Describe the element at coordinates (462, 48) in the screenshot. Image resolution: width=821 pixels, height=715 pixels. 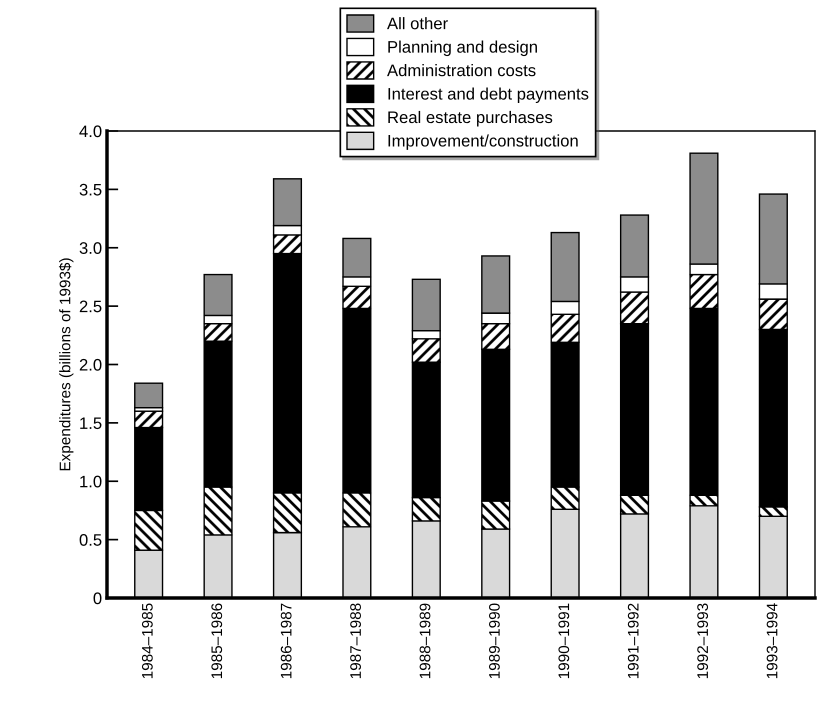
I see `legend-label: Planning and design` at that location.